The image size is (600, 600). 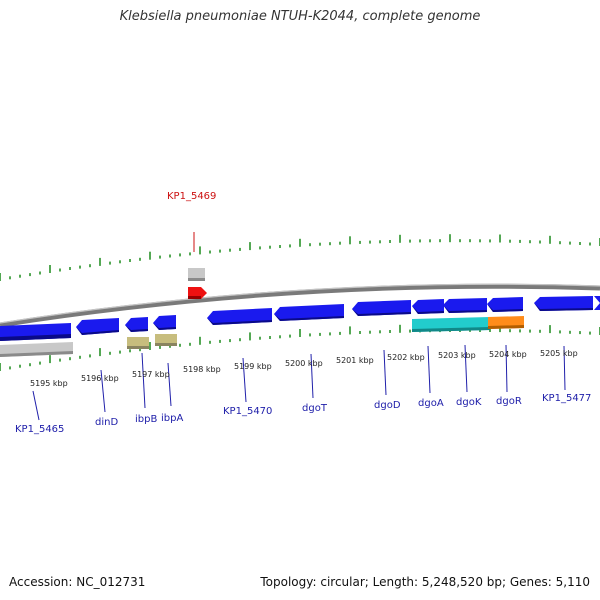 I want to click on gene-label-KP1_5465: KP1_5465, so click(x=39, y=429).